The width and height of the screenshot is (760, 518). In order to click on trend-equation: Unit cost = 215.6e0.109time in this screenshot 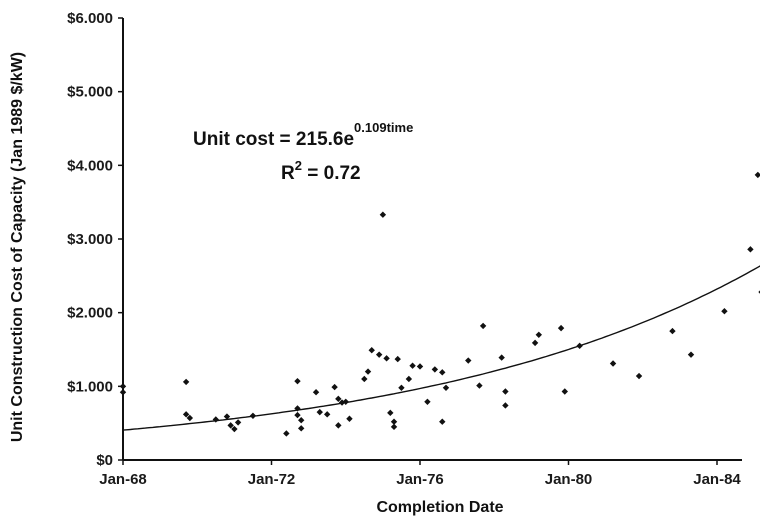, I will do `click(303, 135)`.